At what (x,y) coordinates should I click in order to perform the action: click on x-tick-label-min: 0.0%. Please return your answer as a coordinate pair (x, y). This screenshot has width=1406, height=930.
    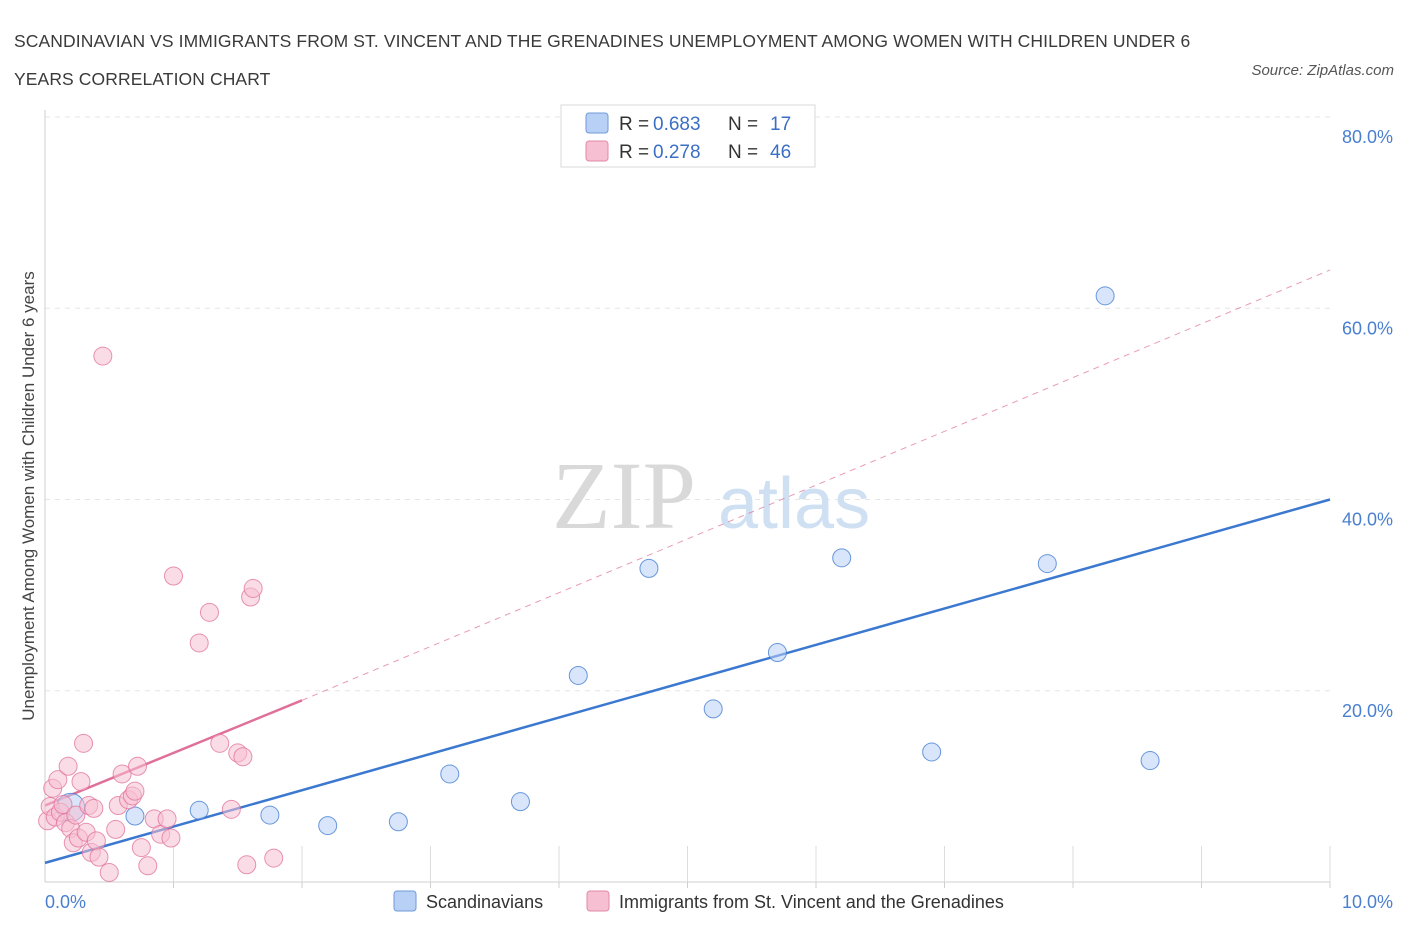
    Looking at the image, I should click on (65, 902).